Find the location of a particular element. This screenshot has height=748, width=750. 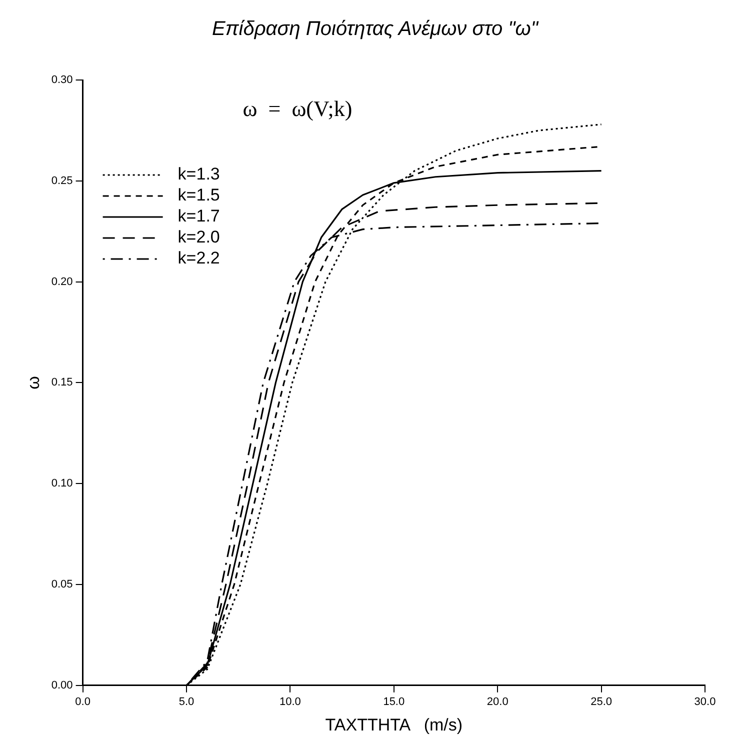

legend-label: k=2.2 is located at coordinates (199, 258).